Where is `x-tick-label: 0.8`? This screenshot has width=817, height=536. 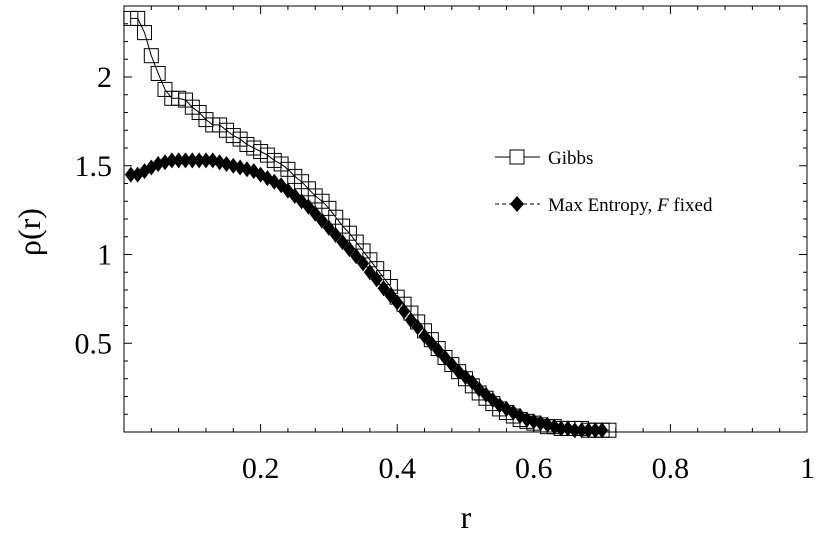
x-tick-label: 0.8 is located at coordinates (671, 468).